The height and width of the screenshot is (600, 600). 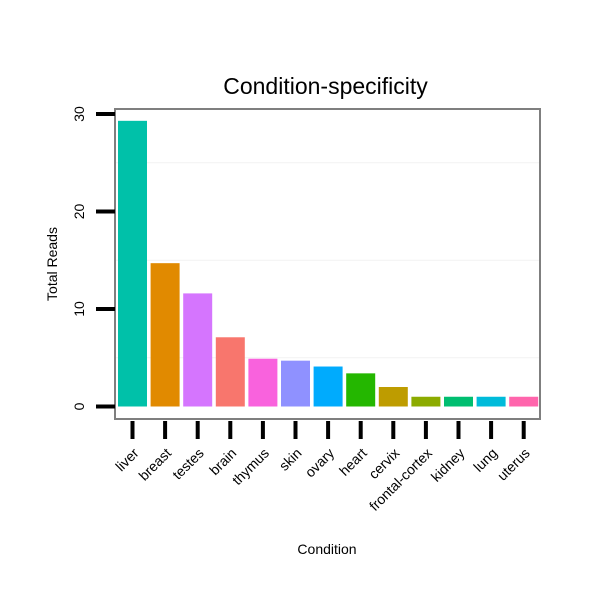 What do you see at coordinates (325, 86) in the screenshot?
I see `chart-title: Condition-specificity` at bounding box center [325, 86].